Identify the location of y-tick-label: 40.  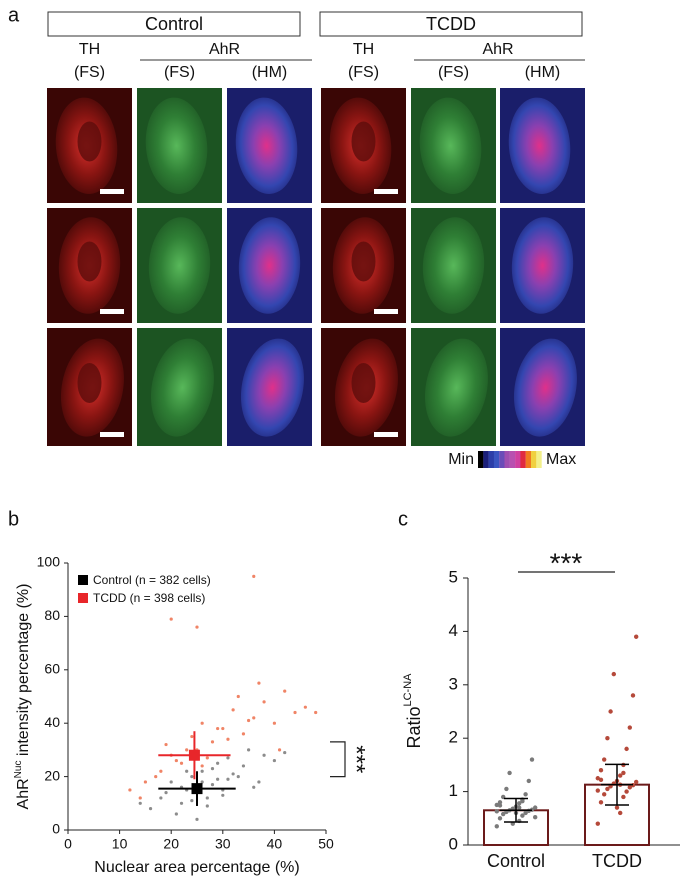
(52, 722).